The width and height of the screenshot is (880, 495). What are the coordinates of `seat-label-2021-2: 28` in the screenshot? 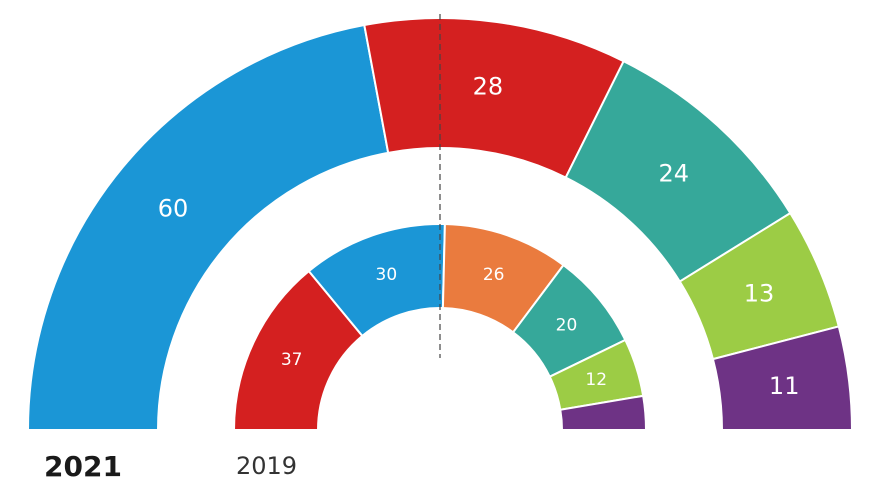 It's located at (488, 86).